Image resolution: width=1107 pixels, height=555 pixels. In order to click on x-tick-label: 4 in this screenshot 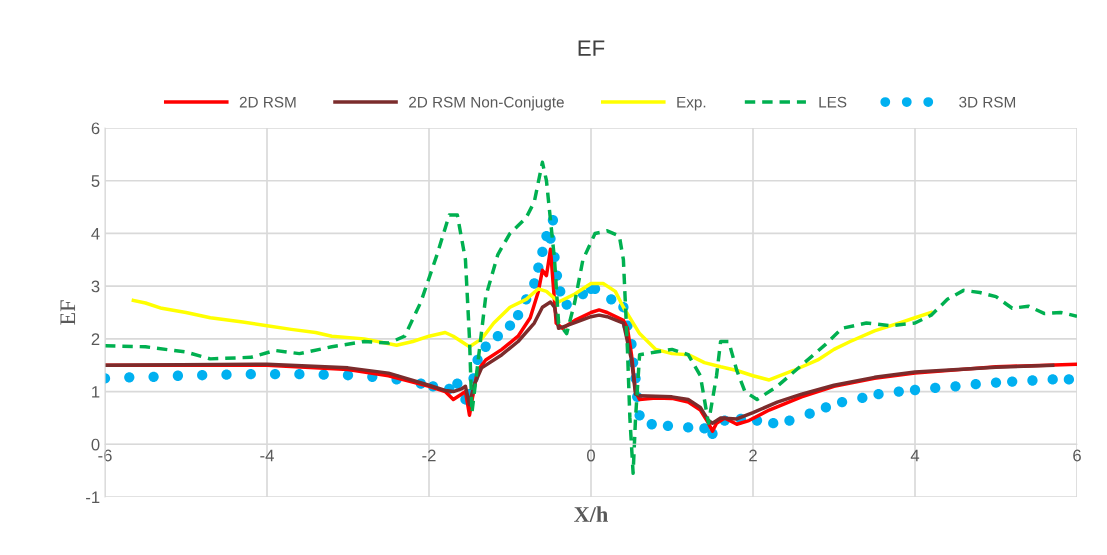, I will do `click(915, 455)`.